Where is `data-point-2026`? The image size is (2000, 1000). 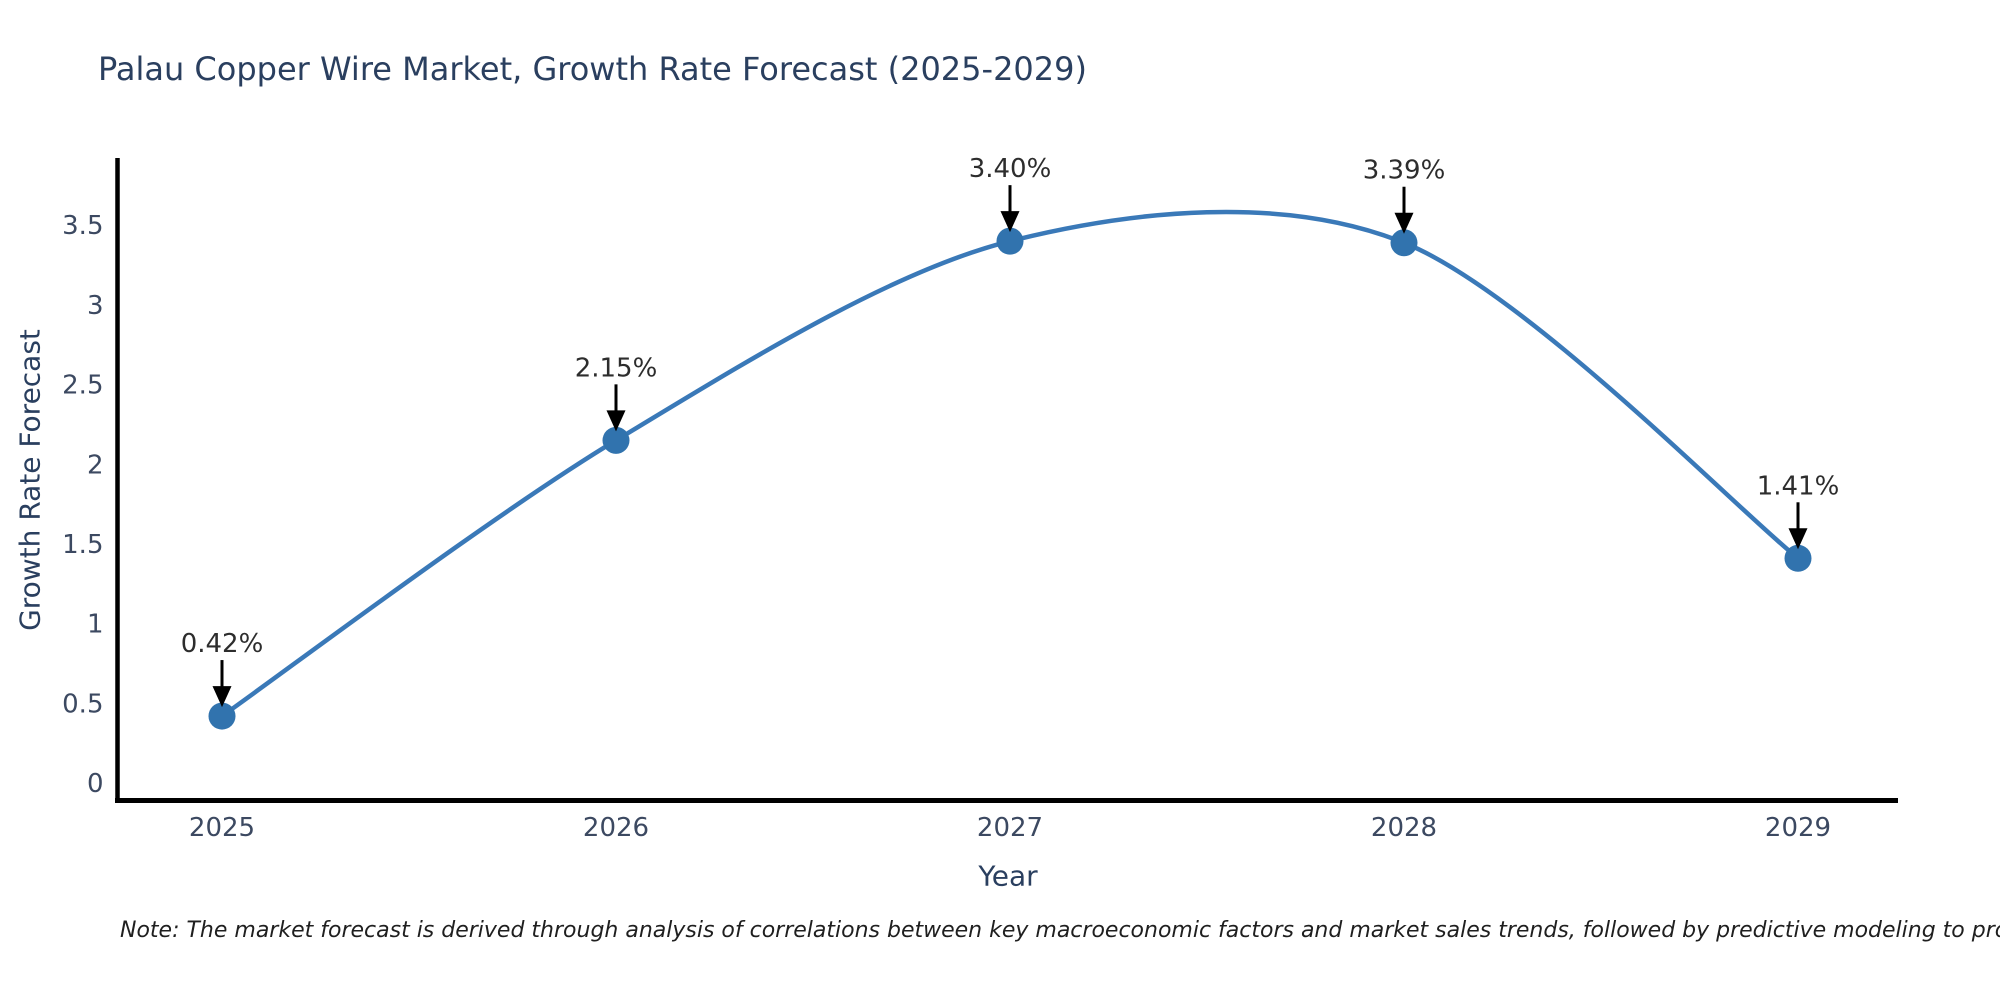
data-point-2026 is located at coordinates (616, 440).